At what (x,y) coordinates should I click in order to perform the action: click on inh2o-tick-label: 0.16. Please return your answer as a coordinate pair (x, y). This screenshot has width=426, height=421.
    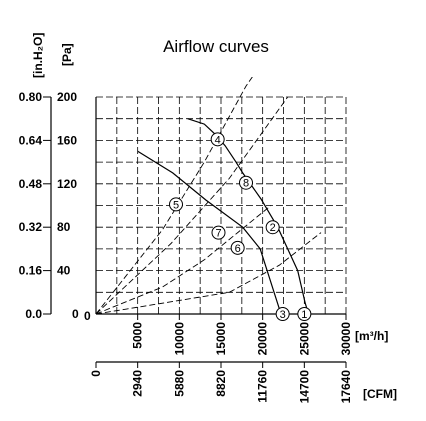
    Looking at the image, I should click on (31, 271).